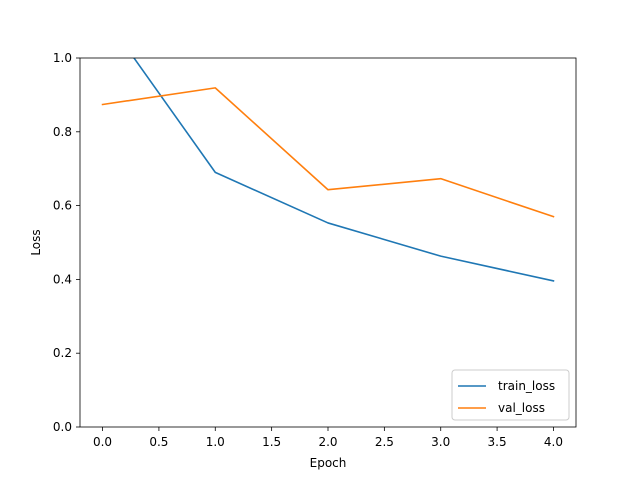 This screenshot has height=484, width=640. Describe the element at coordinates (553, 442) in the screenshot. I see `x-tick-label: 4.0` at that location.